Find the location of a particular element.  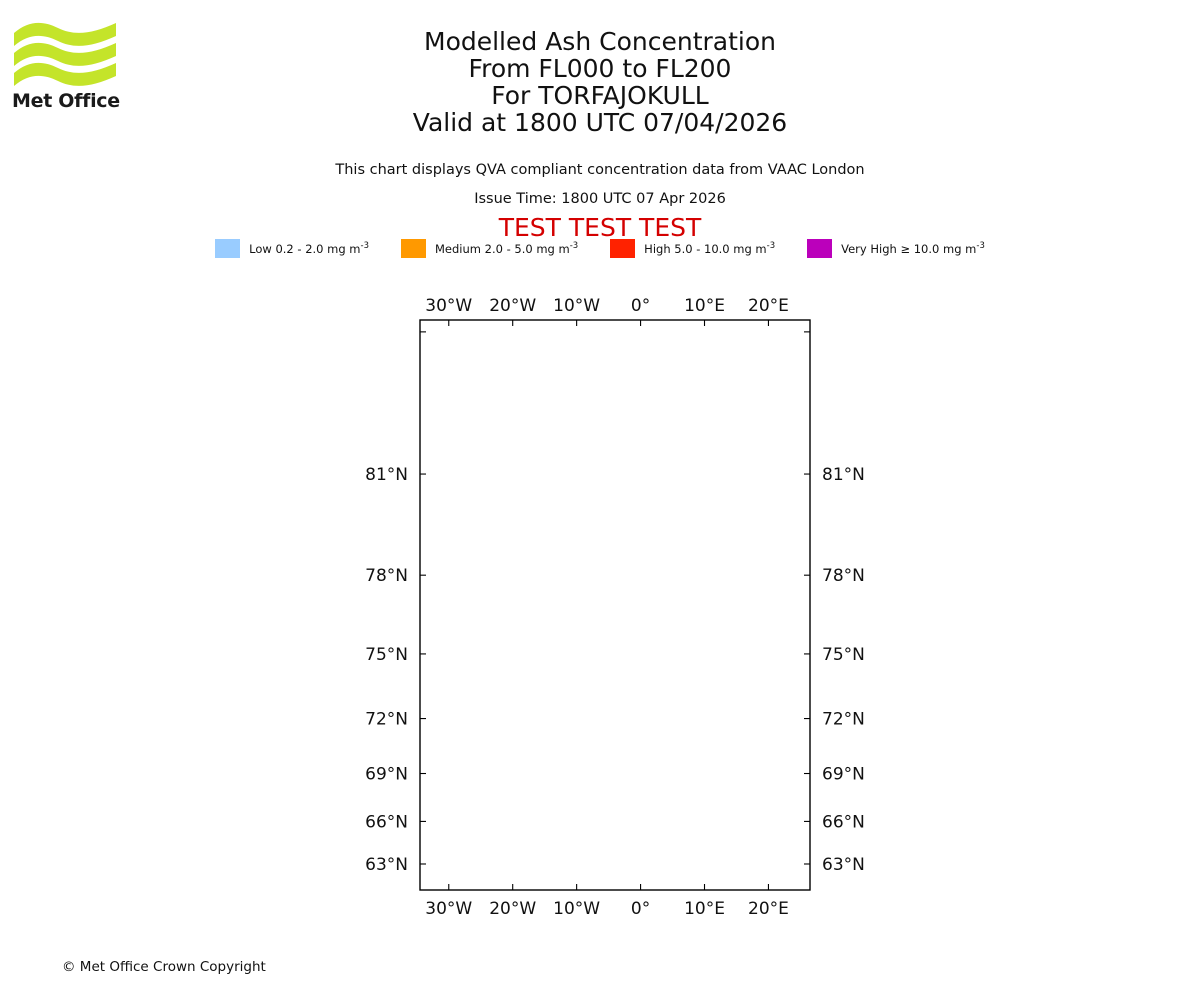

legend-exponent-medium: -3 is located at coordinates (574, 245).